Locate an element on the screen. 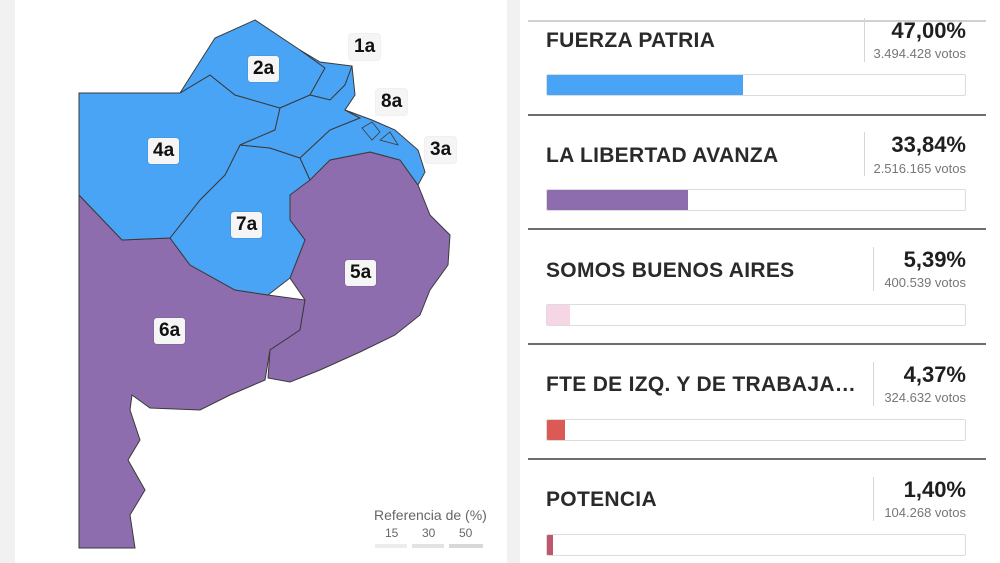 This screenshot has width=1000, height=563. party-votes: 3.494.428 votos is located at coordinates (919, 53).